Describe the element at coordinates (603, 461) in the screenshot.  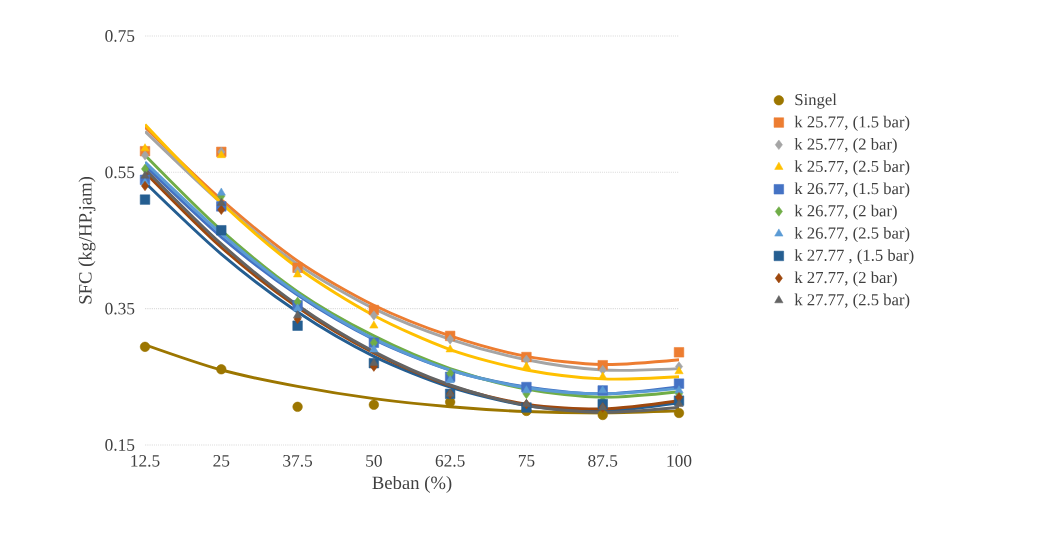
I see `x-tick-label: 87.5` at that location.